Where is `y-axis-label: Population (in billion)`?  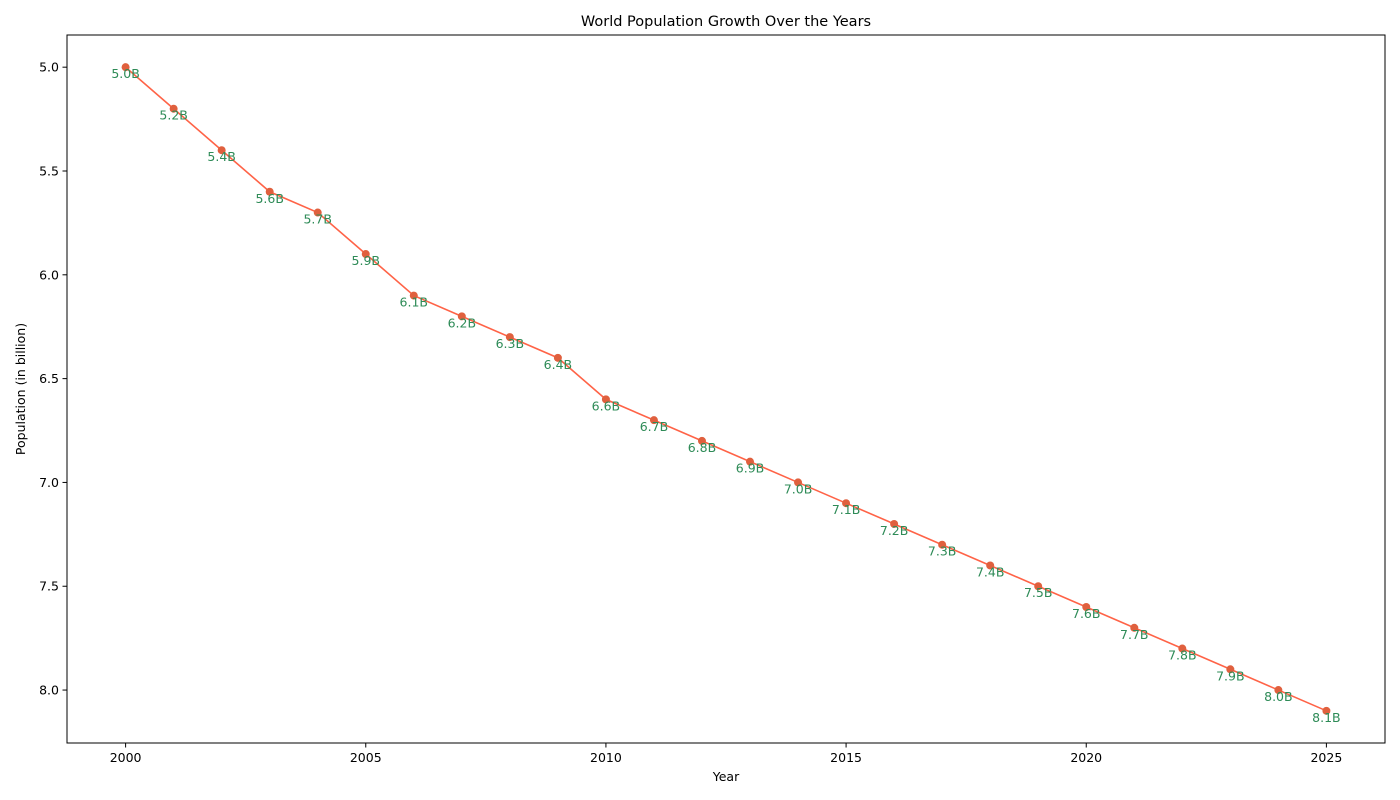
y-axis-label: Population (in billion) is located at coordinates (20, 389).